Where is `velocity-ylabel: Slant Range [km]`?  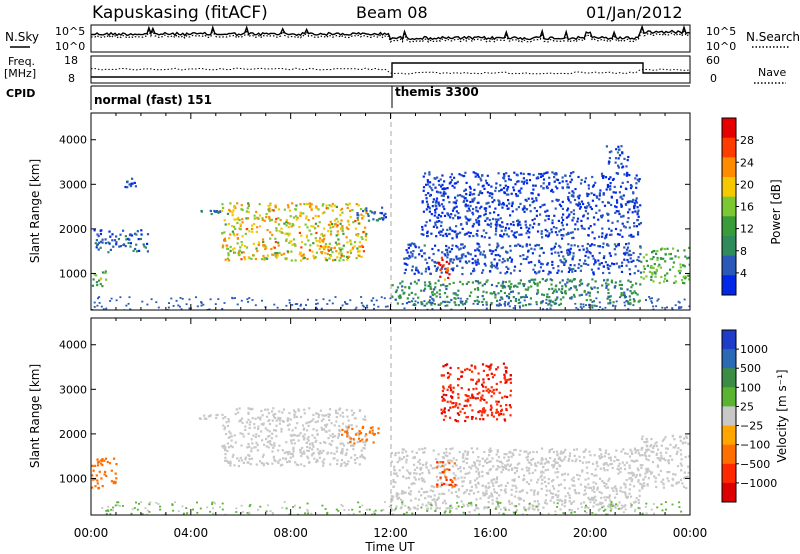
velocity-ylabel: Slant Range [km] is located at coordinates (35, 416).